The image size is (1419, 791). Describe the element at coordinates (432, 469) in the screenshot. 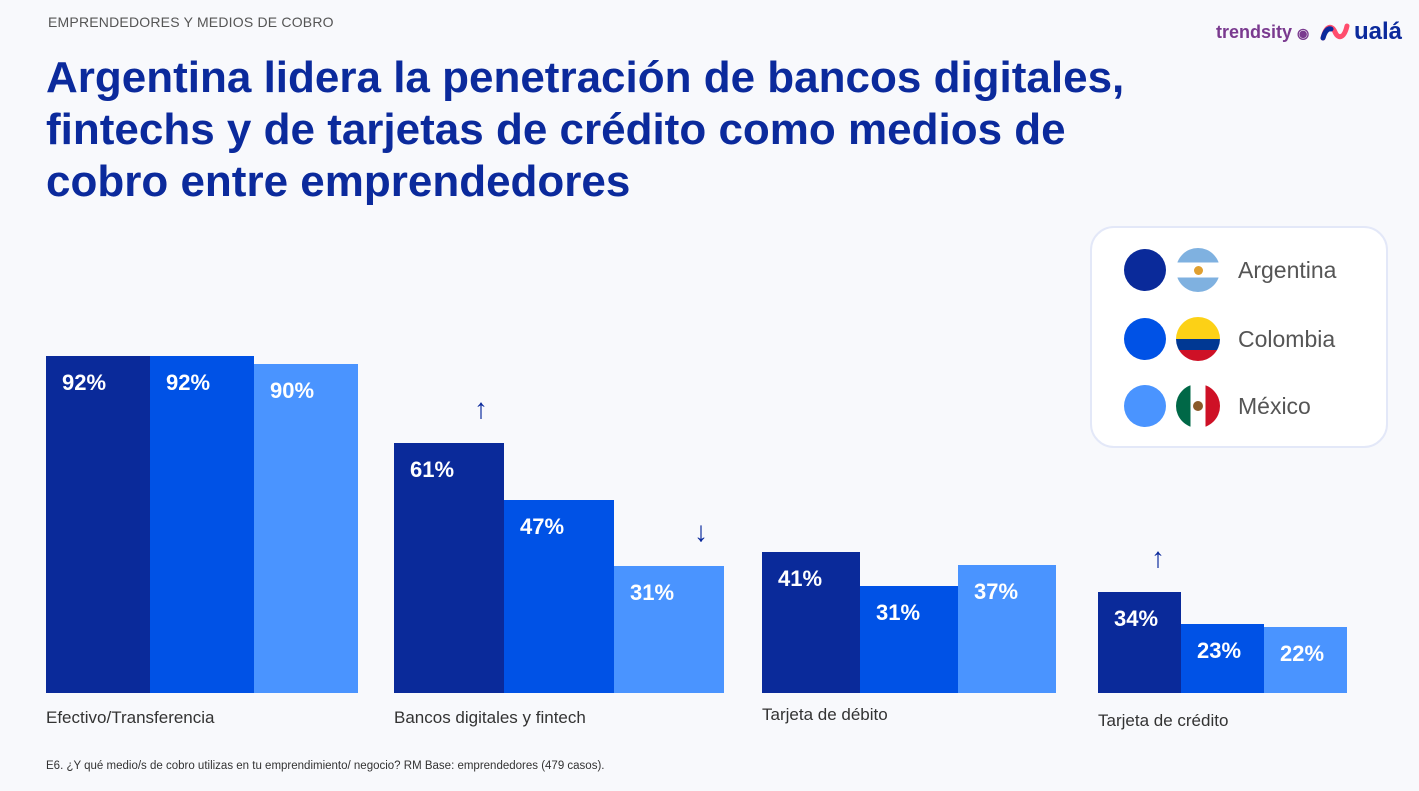

I see `data-label: 61%` at that location.